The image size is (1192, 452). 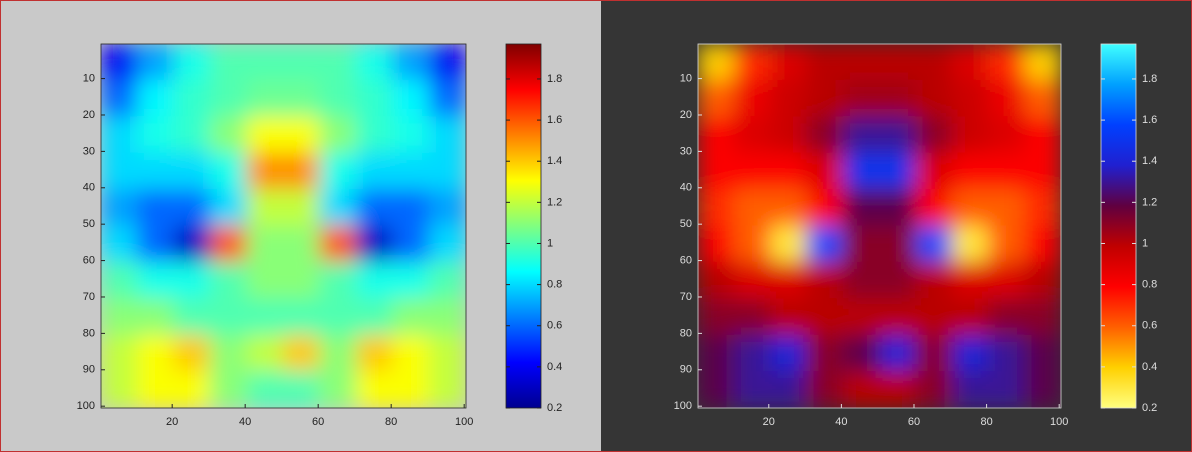 What do you see at coordinates (1149, 367) in the screenshot?
I see `colorbar-tick-label: 0.4` at bounding box center [1149, 367].